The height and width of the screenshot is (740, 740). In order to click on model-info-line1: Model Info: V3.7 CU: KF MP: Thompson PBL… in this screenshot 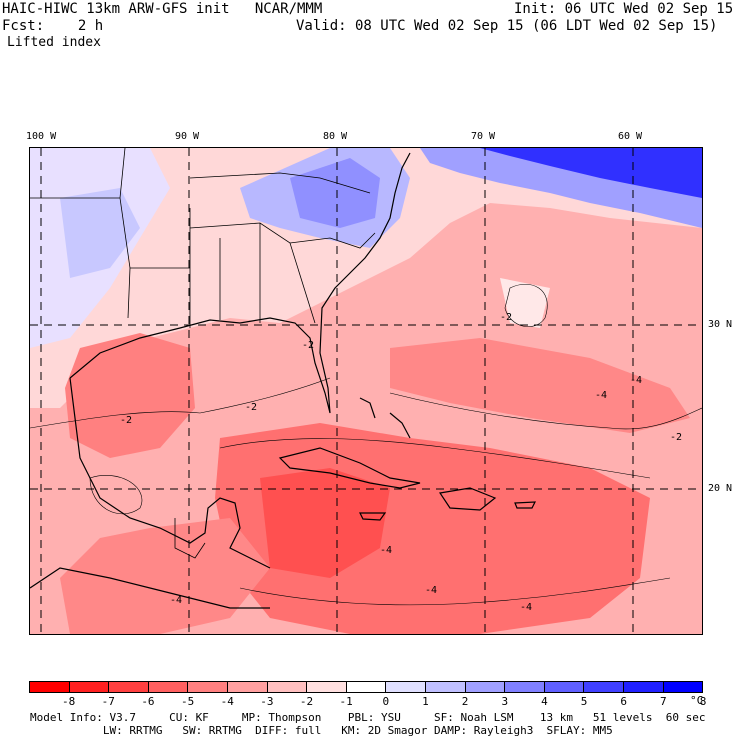, I will do `click(368, 717)`.